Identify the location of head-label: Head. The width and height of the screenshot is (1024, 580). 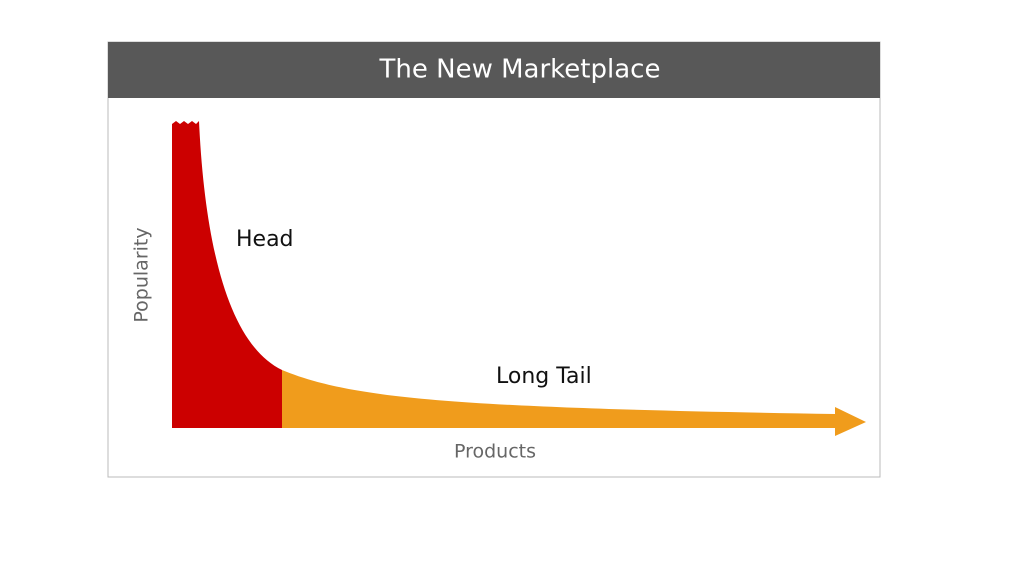
(265, 239).